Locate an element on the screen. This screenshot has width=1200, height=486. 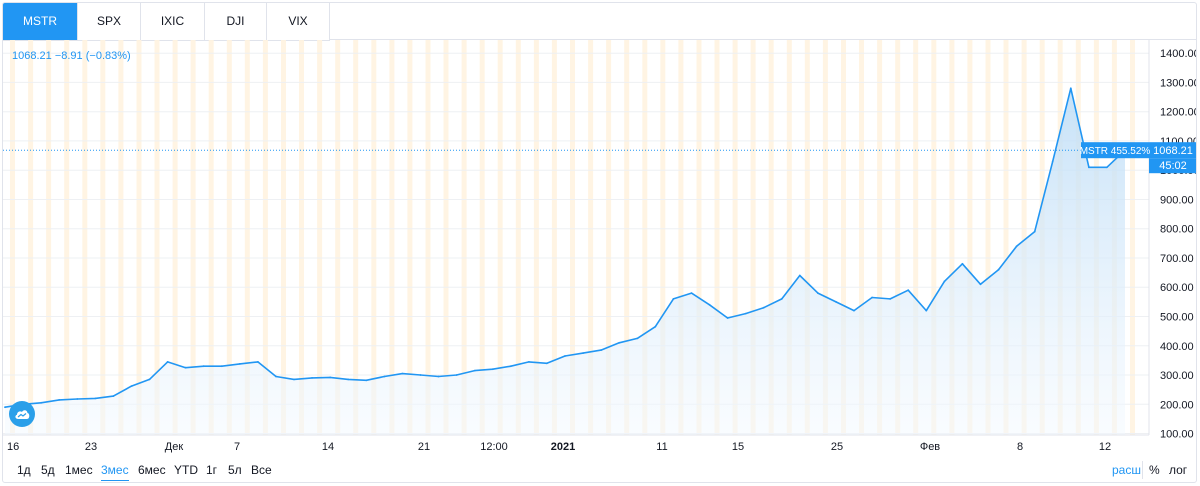
range-5d: 5д is located at coordinates (48, 470).